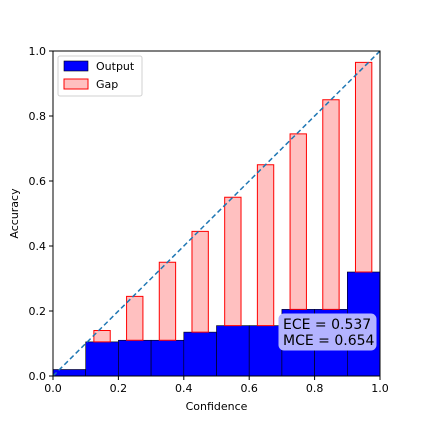 The image size is (423, 423). I want to click on ece-text: ECE = 0.537, so click(327, 325).